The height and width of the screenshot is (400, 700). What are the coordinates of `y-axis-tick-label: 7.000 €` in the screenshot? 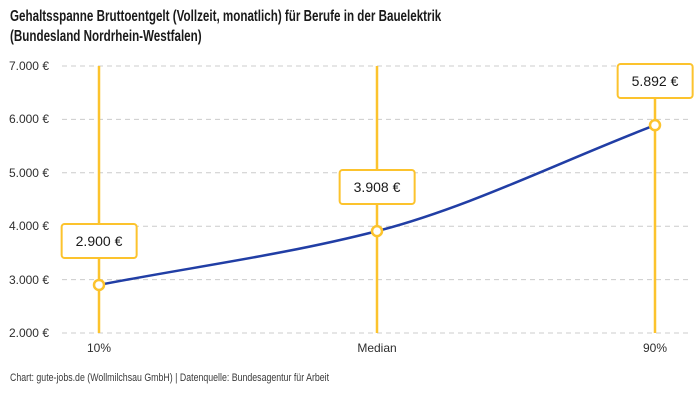 It's located at (28, 66).